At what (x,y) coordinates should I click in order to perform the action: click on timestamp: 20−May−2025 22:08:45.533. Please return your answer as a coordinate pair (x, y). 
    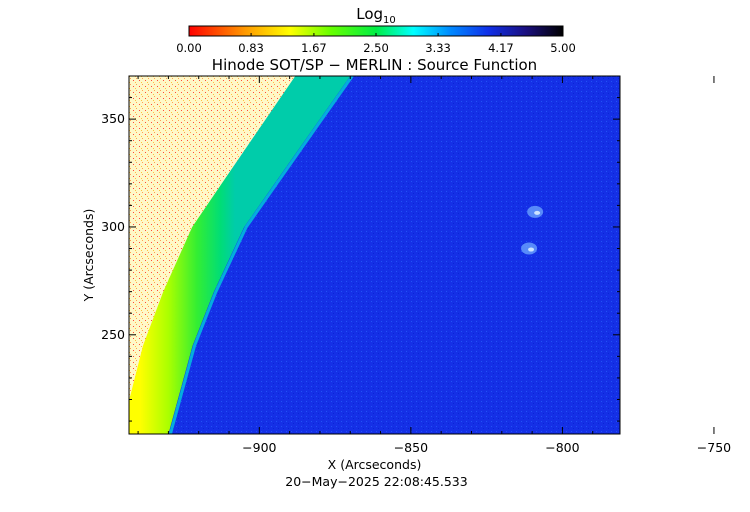
    Looking at the image, I should click on (376, 481).